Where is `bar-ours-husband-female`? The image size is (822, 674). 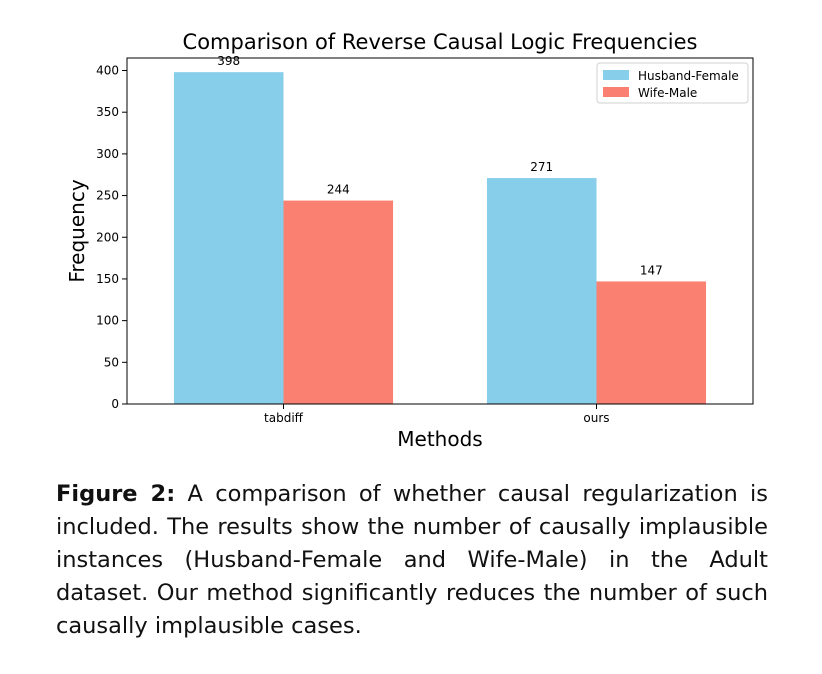
bar-ours-husband-female is located at coordinates (541, 291).